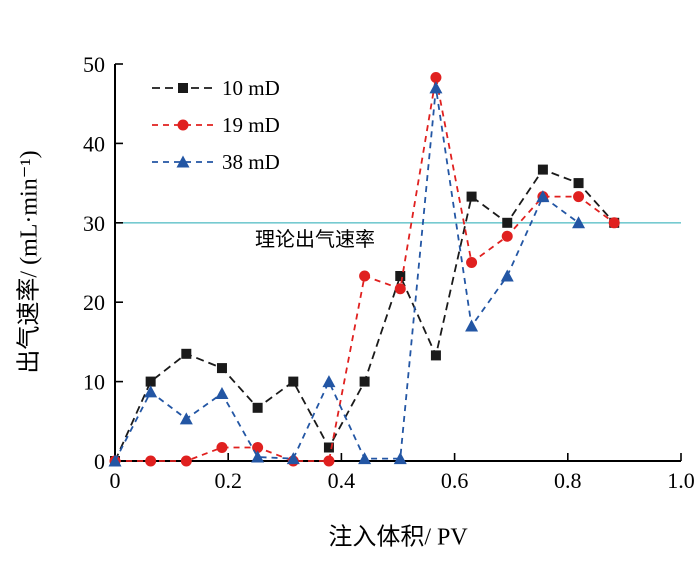 The width and height of the screenshot is (700, 572). I want to click on y-tick-label: 30, so click(94, 223).